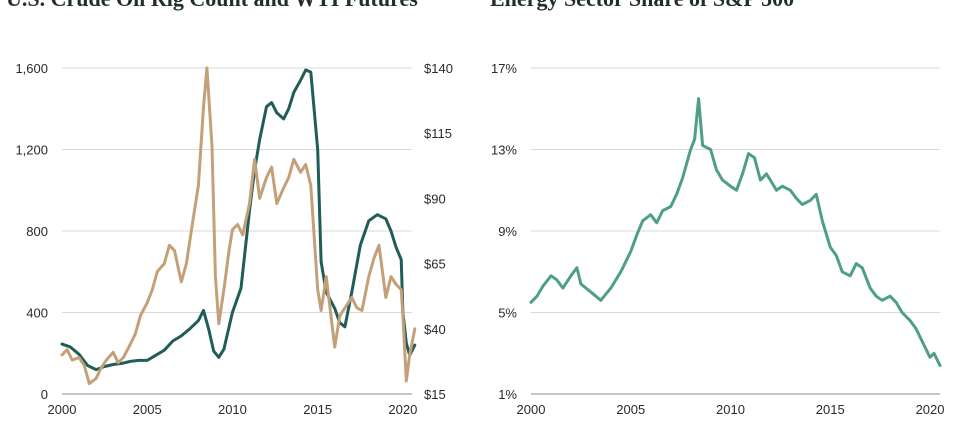  Describe the element at coordinates (435, 198) in the screenshot. I see `right-y-tick-label: $90` at that location.